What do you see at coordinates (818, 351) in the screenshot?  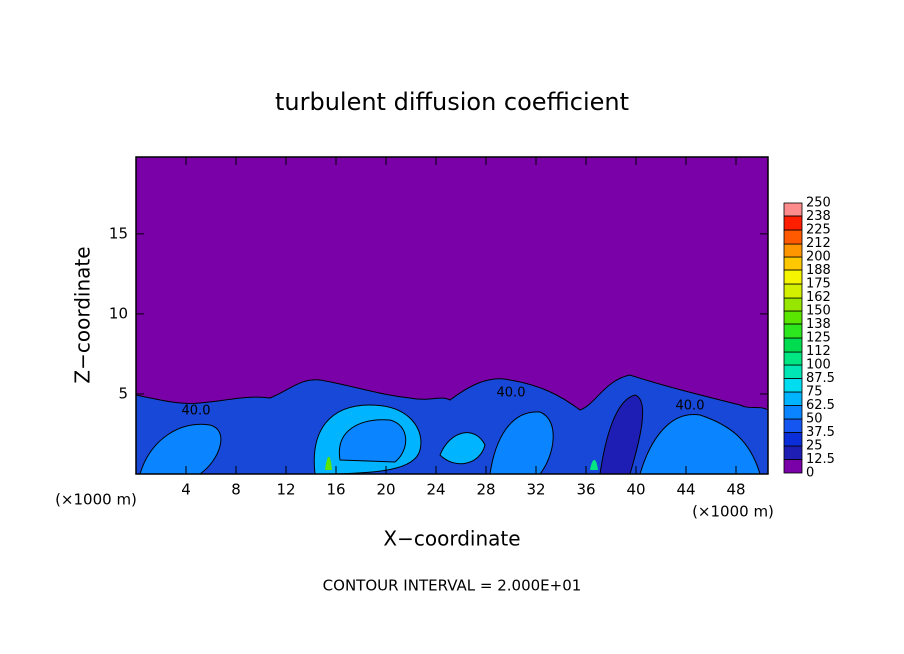 I see `colorbar-label: 112` at bounding box center [818, 351].